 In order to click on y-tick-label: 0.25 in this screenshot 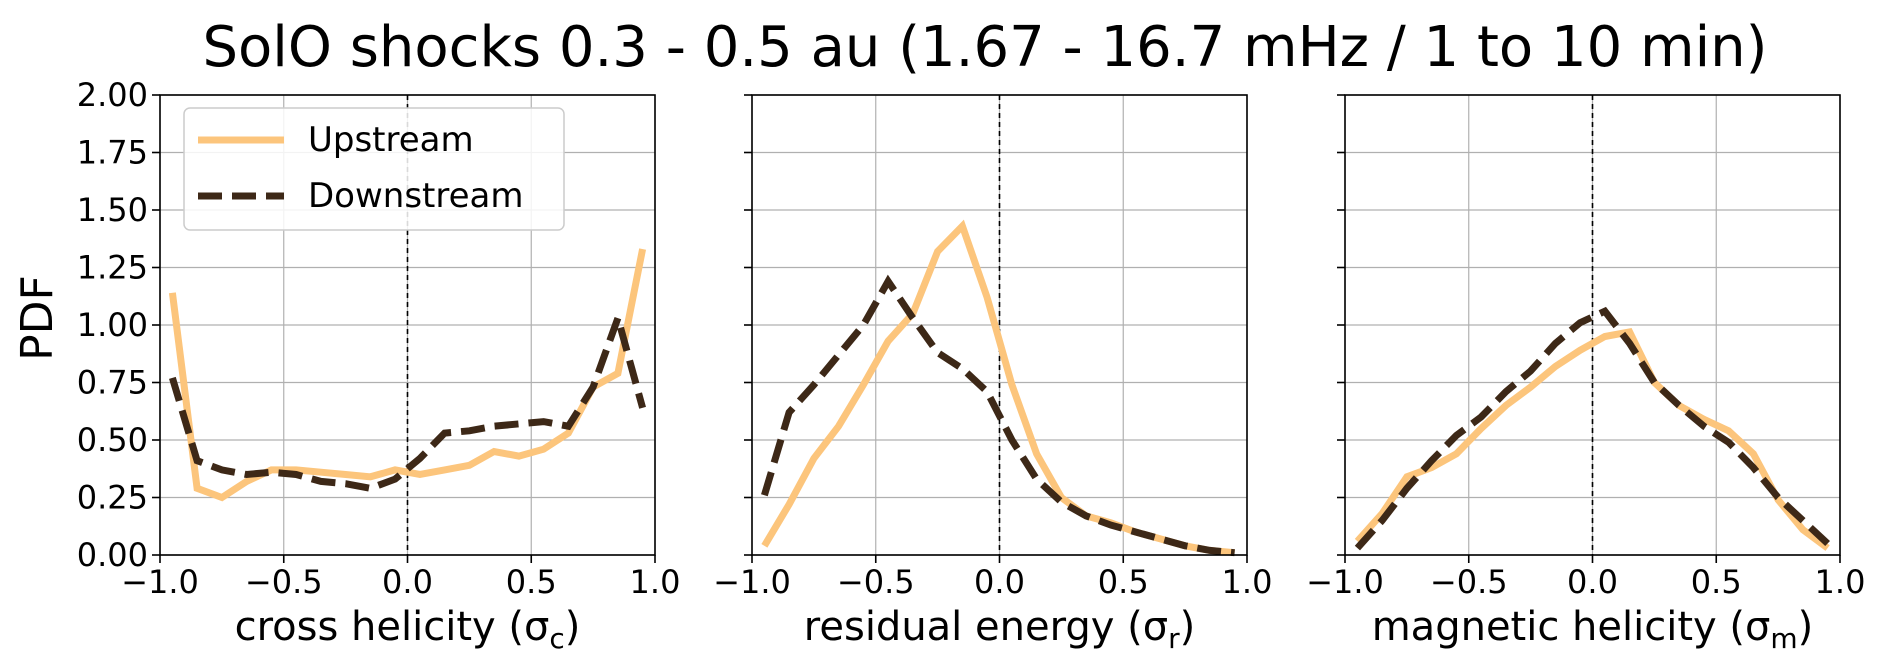, I will do `click(112, 498)`.